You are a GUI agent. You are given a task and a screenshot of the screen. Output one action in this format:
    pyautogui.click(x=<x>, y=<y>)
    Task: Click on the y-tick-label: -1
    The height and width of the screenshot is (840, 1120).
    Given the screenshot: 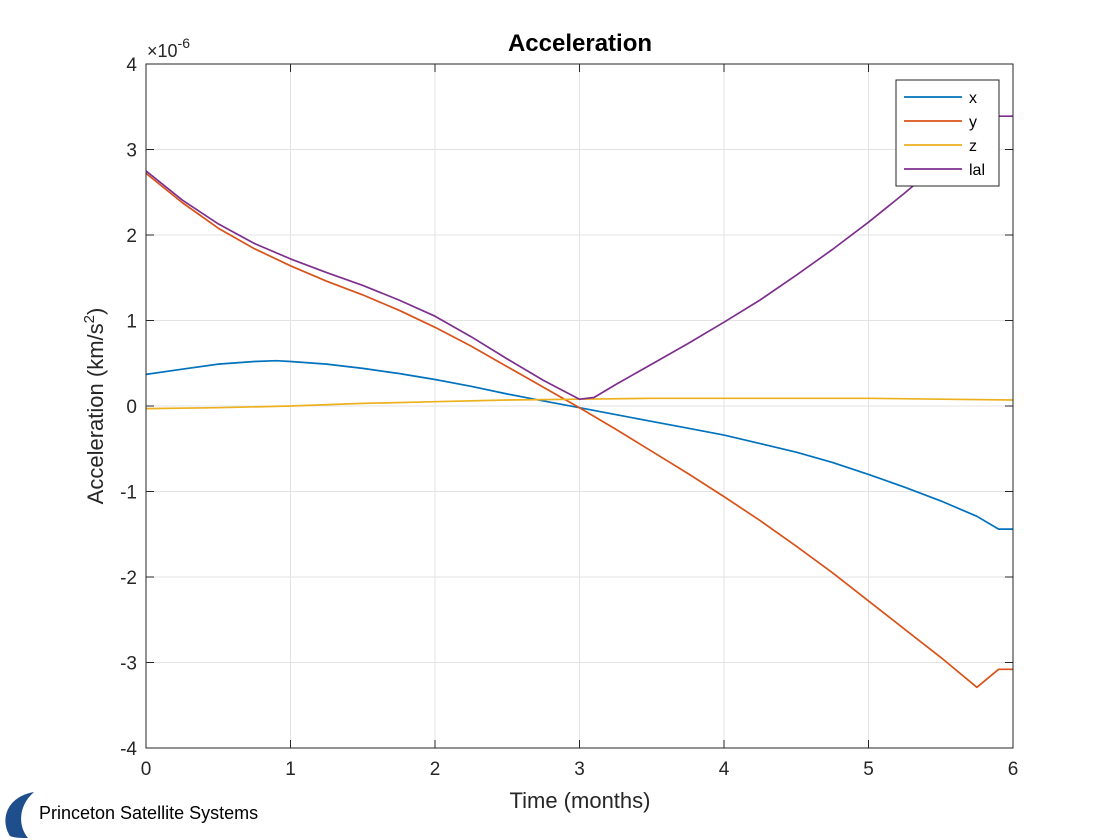 What is the action you would take?
    pyautogui.click(x=128, y=493)
    